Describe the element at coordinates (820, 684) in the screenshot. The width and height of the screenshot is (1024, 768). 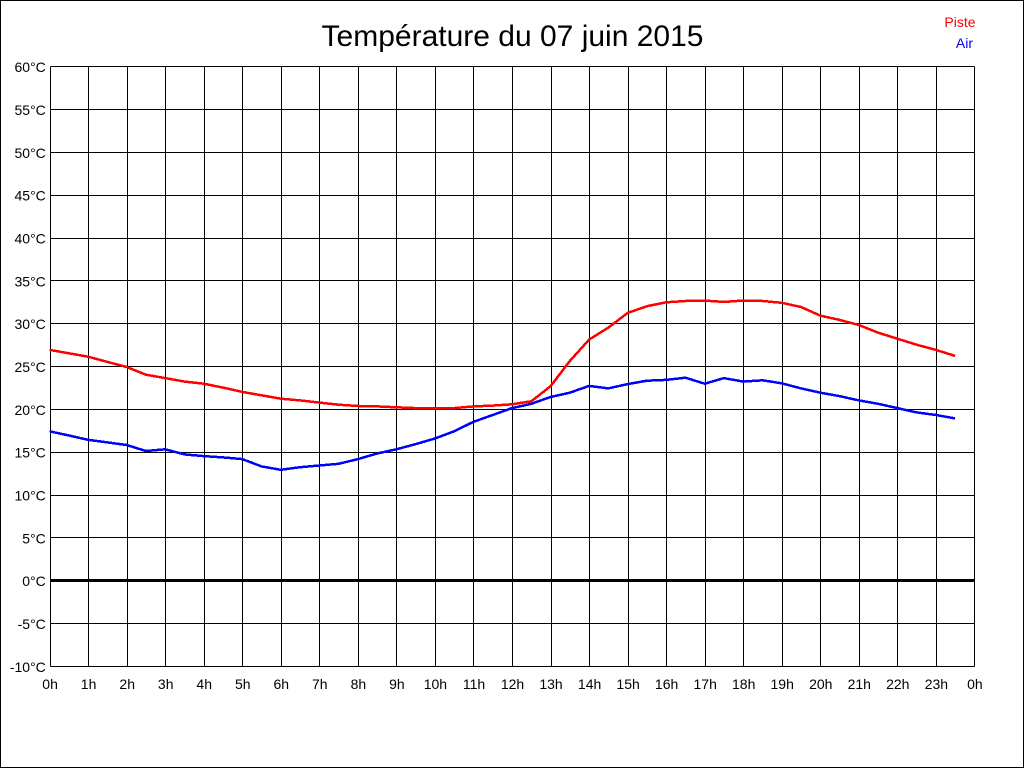
I see `svg-text: 20h` at that location.